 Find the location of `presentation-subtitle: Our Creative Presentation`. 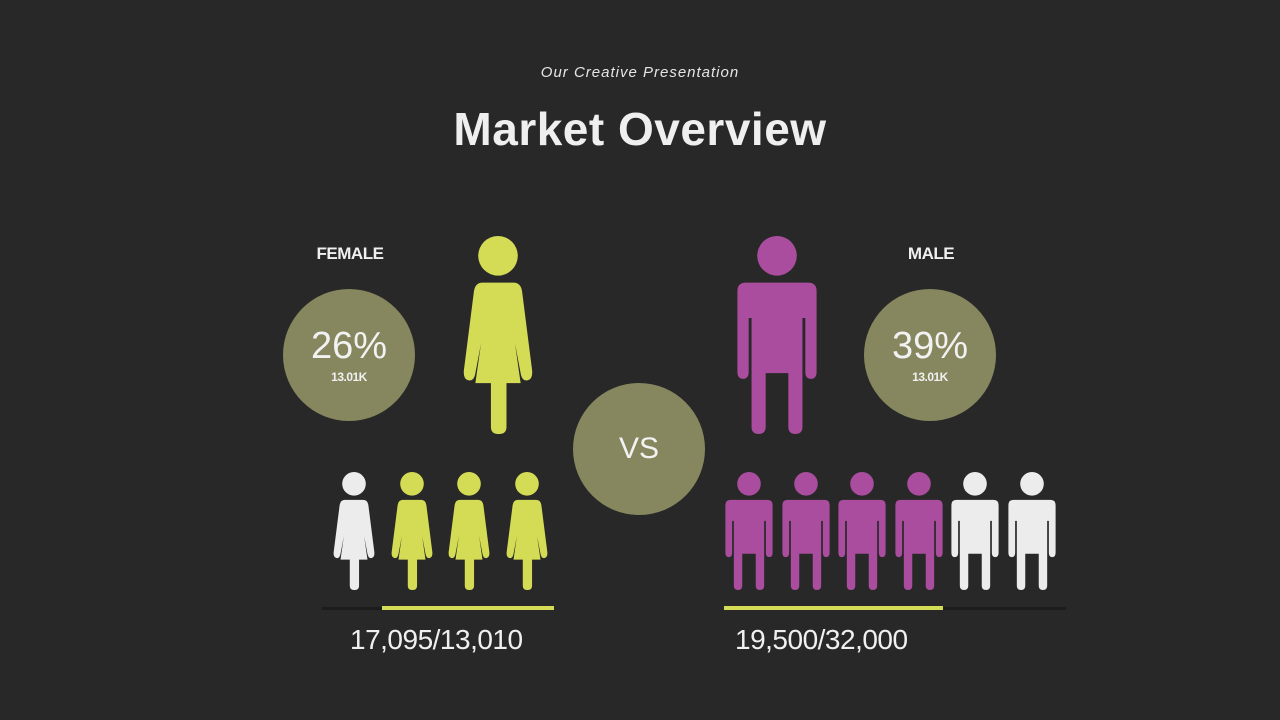

presentation-subtitle: Our Creative Presentation is located at coordinates (640, 72).